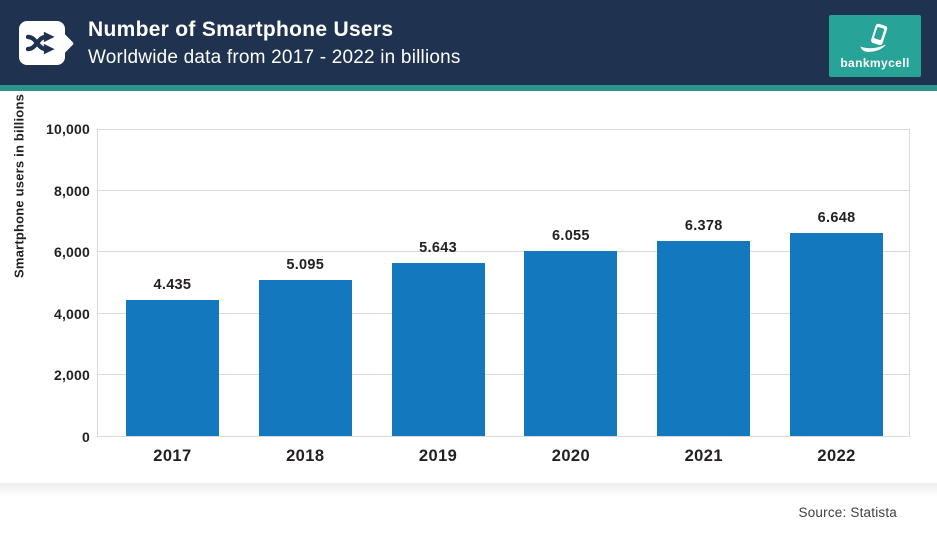  I want to click on y-tick-label: 6,000, so click(71, 252).